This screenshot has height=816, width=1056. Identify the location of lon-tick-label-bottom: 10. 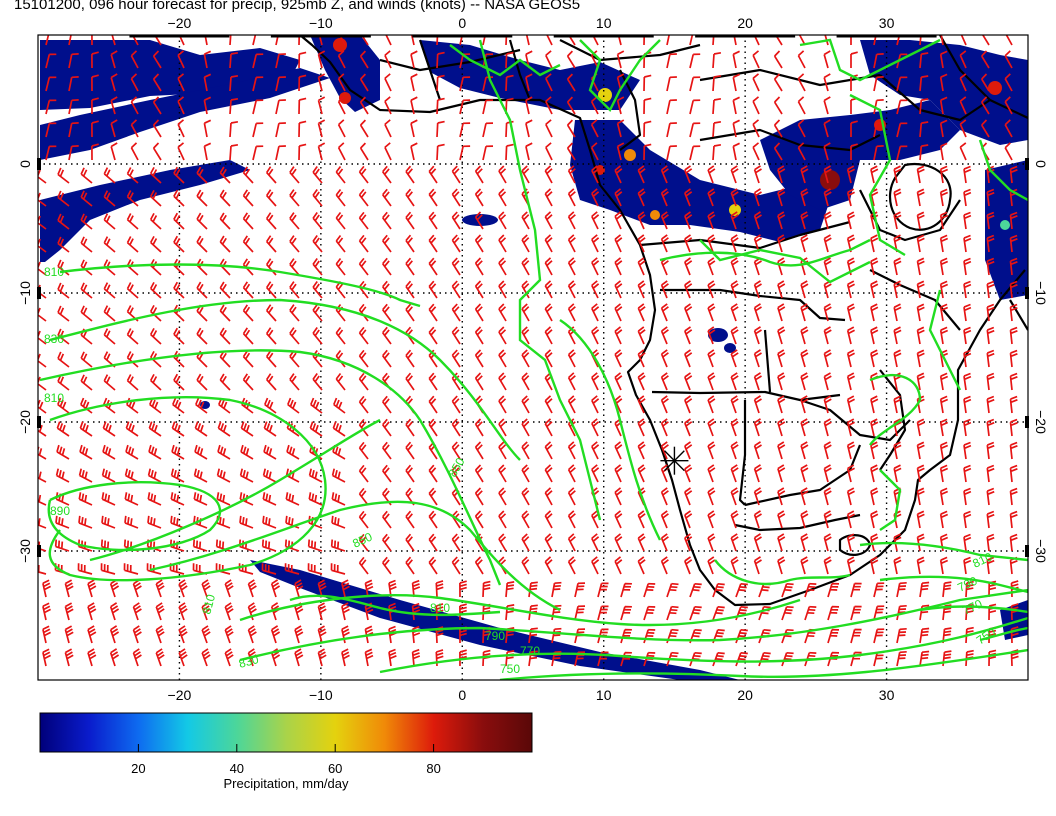
(604, 695).